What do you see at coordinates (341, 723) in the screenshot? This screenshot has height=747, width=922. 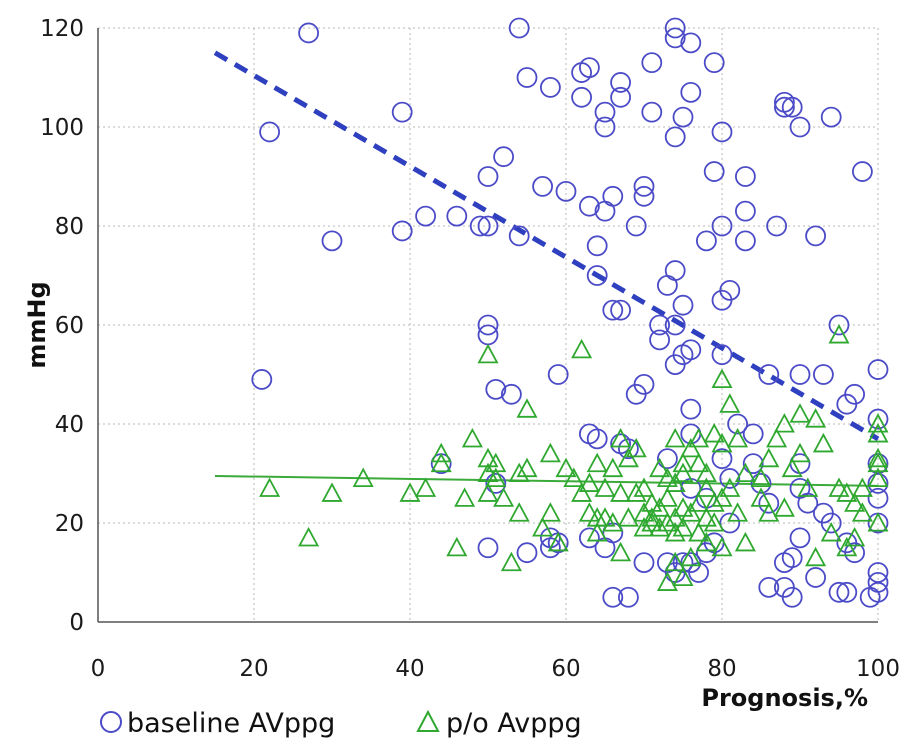 I see `legend: baseline AVppg p/o Avppg` at bounding box center [341, 723].